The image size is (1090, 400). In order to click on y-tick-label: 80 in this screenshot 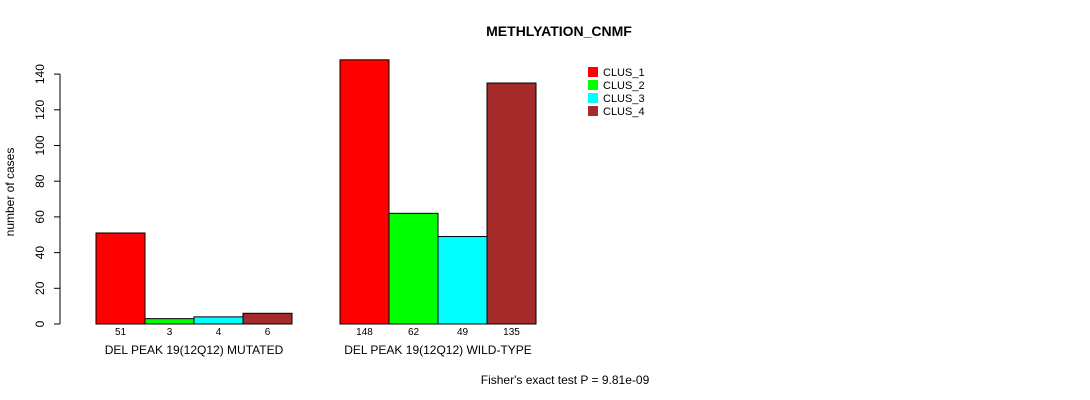, I will do `click(40, 181)`.